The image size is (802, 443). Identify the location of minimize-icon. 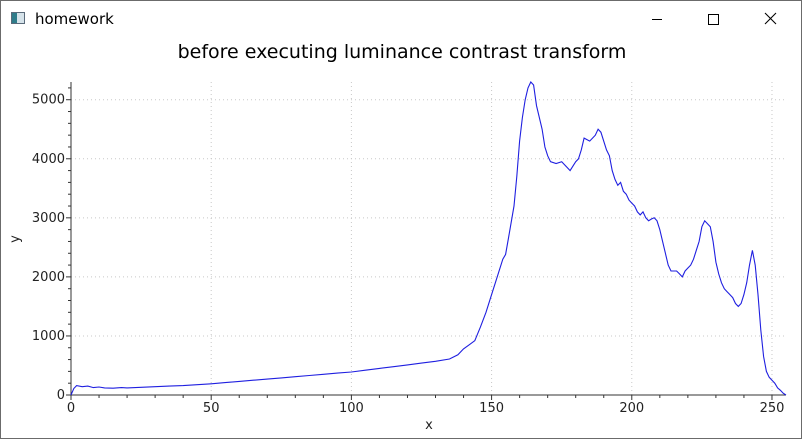
(657, 19).